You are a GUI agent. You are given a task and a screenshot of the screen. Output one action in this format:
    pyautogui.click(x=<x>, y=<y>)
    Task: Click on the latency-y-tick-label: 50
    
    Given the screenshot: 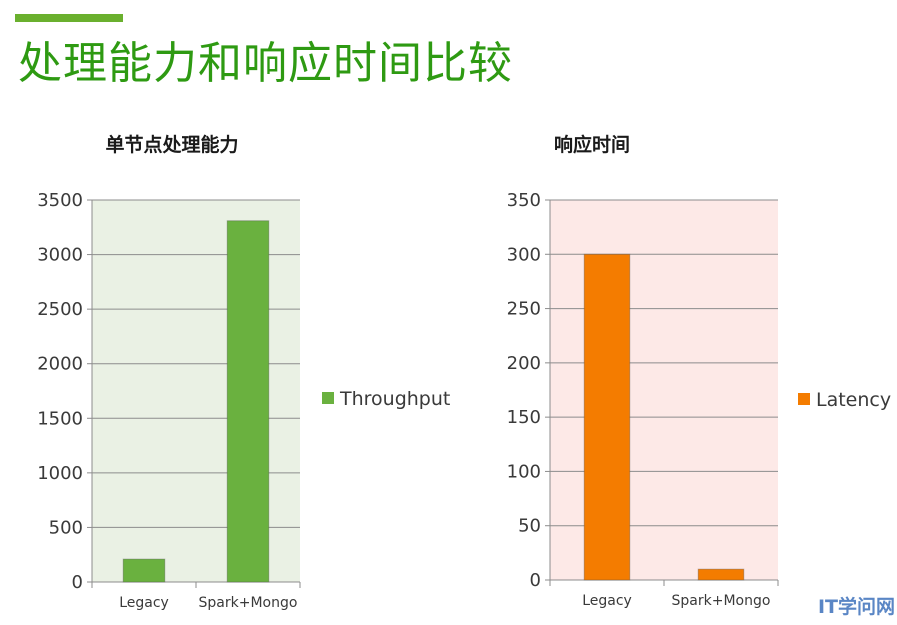 What is the action you would take?
    pyautogui.click(x=529, y=526)
    